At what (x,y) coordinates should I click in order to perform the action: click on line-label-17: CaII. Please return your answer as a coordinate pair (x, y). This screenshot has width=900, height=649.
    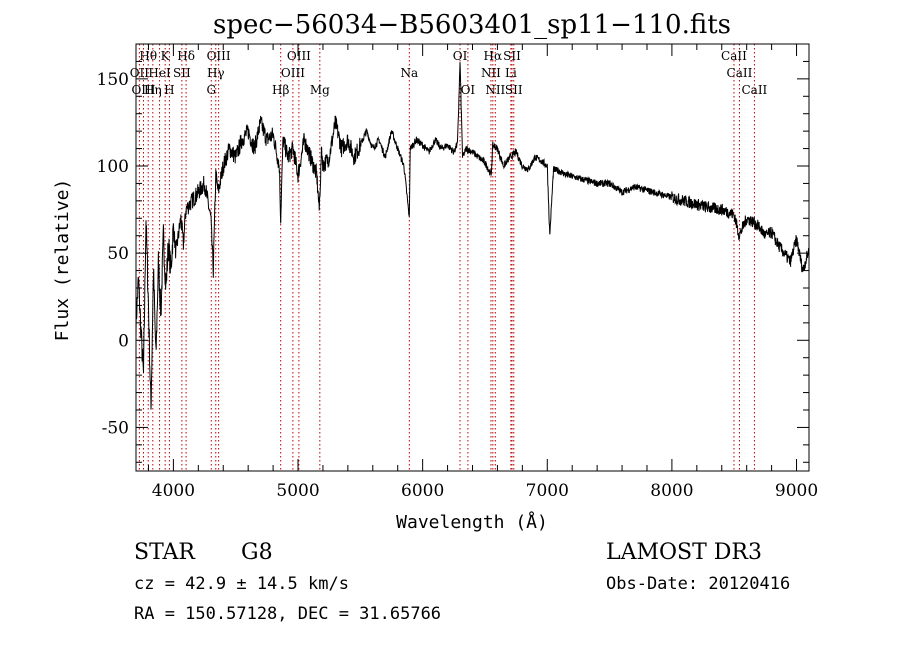
    Looking at the image, I should click on (740, 73).